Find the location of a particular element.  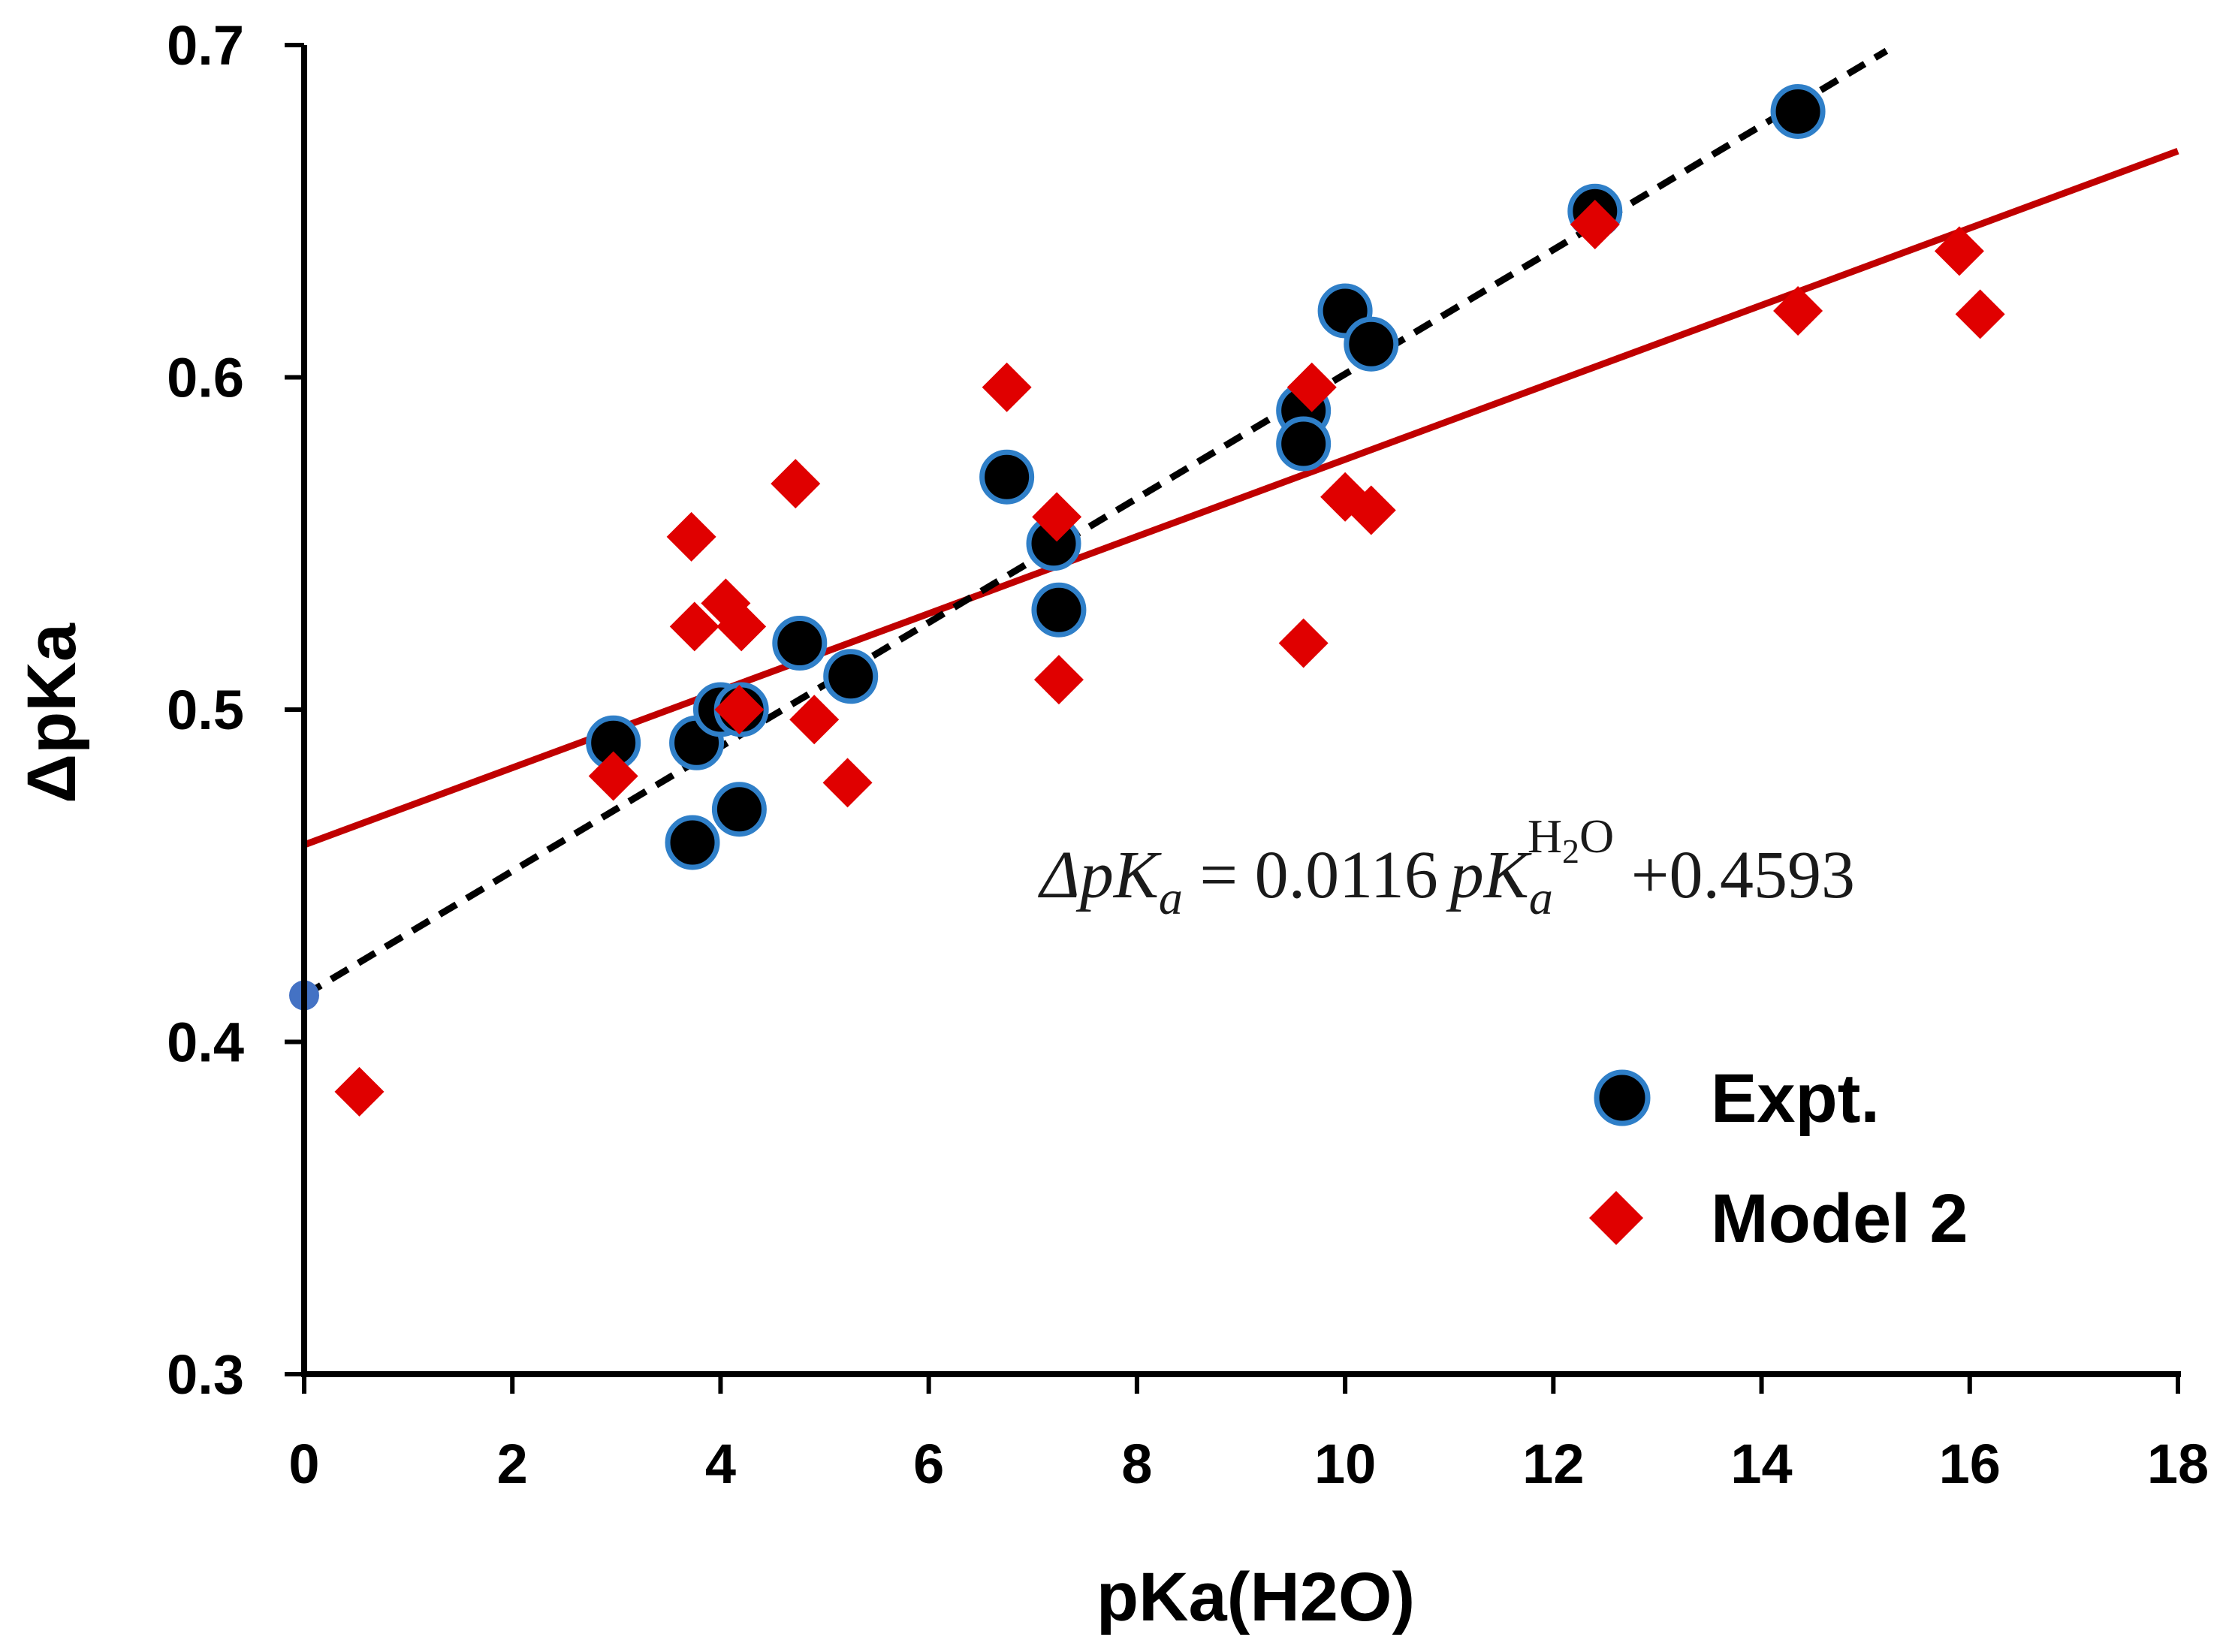

legend-label-expt: Expt. is located at coordinates (1795, 1098).